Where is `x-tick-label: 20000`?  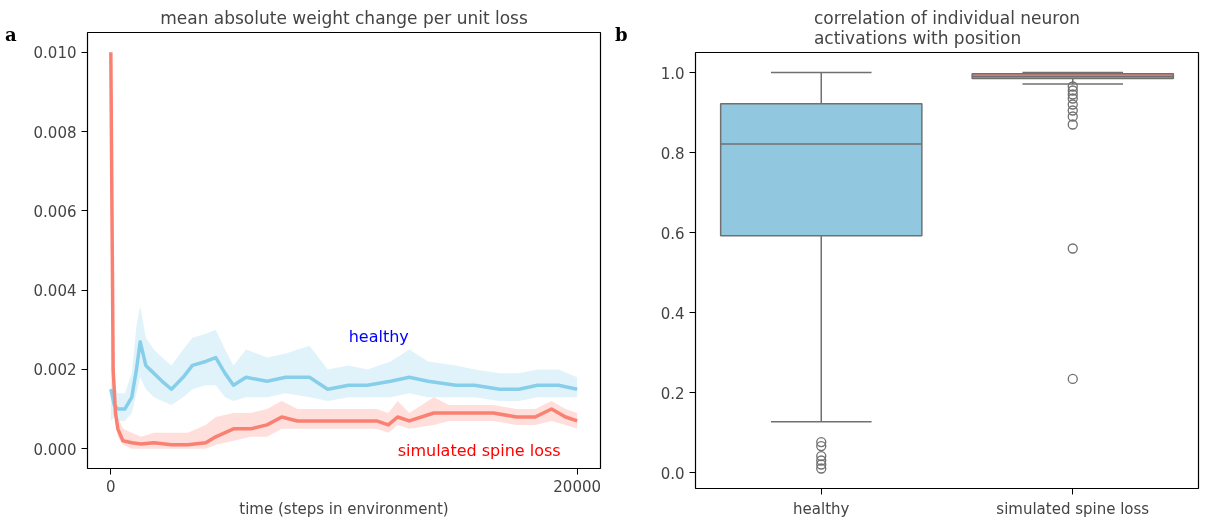 x-tick-label: 20000 is located at coordinates (577, 486).